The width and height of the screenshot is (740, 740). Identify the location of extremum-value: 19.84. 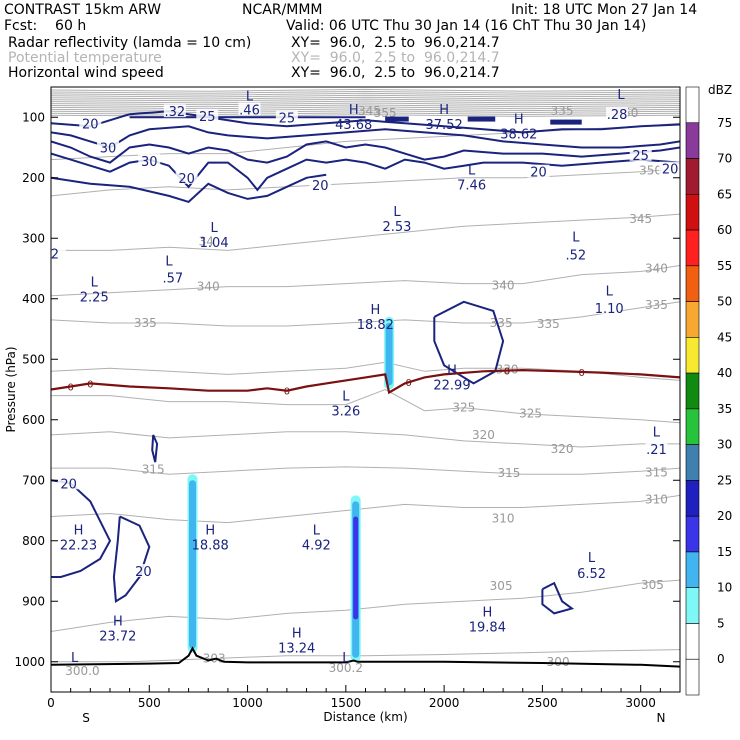
(487, 627).